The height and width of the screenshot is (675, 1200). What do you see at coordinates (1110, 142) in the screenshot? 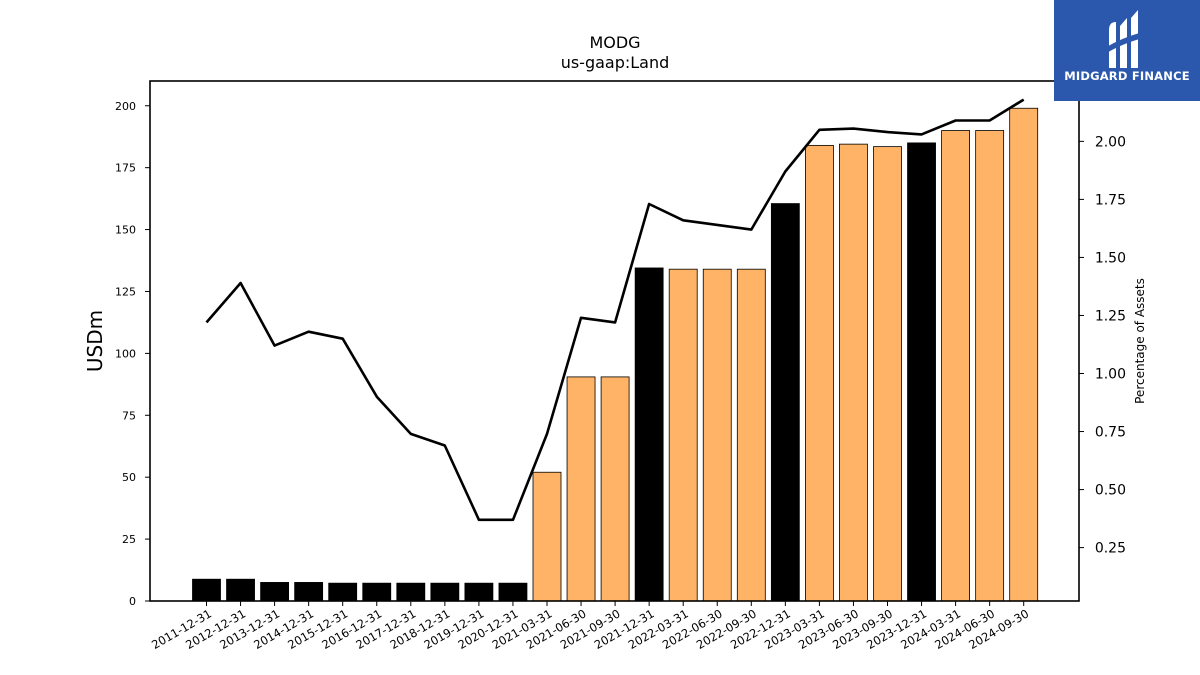
I see `y2-tick-label: 2.00` at bounding box center [1110, 142].